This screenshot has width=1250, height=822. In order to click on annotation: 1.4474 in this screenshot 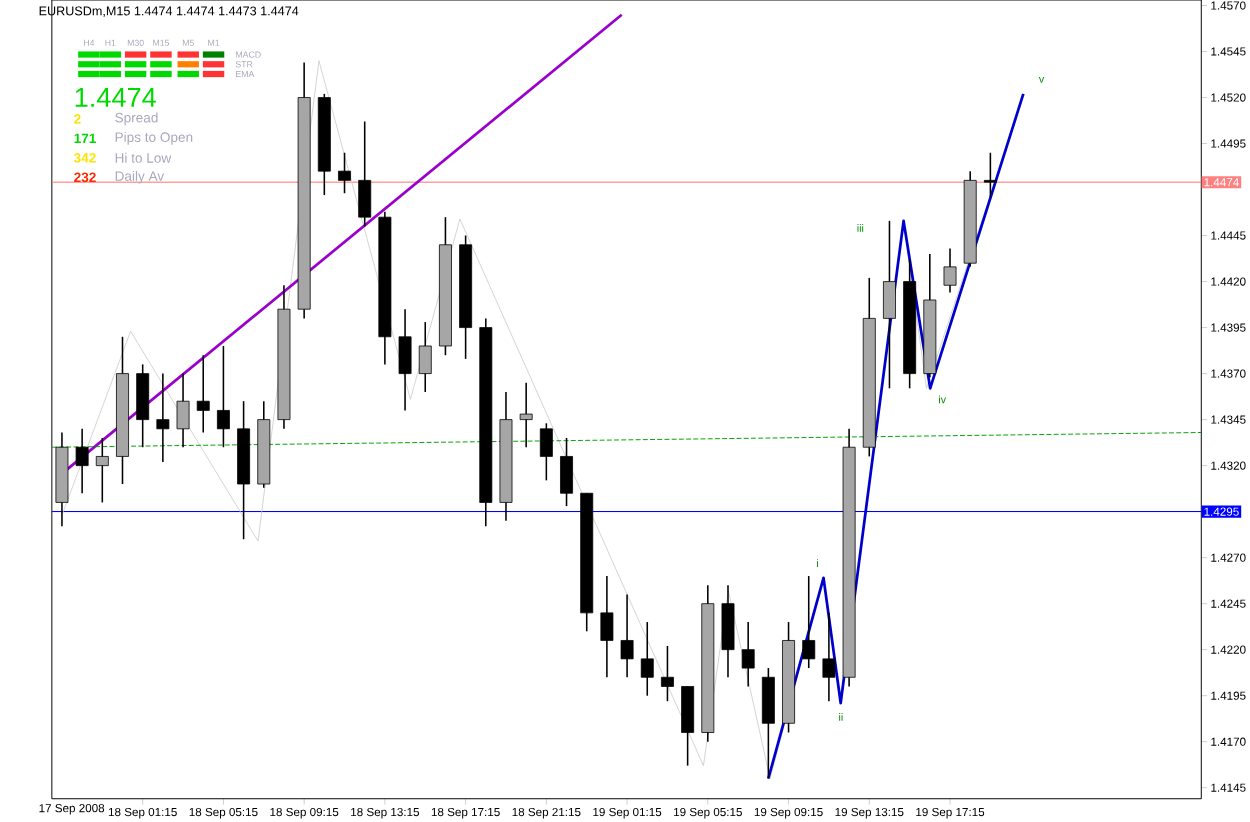, I will do `click(115, 97)`.